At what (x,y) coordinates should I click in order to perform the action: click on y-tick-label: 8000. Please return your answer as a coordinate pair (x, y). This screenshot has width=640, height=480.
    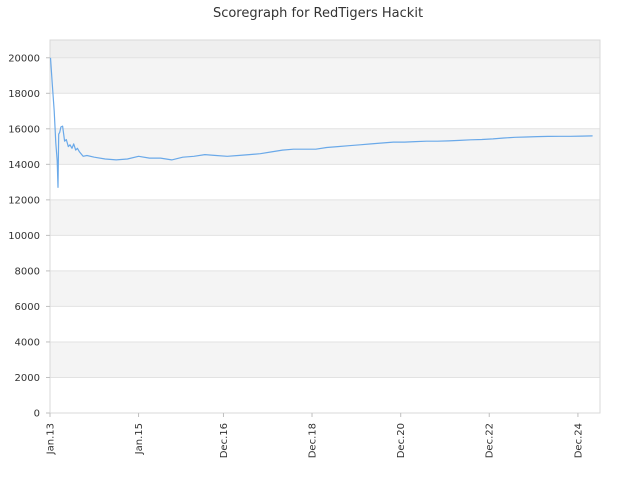
    Looking at the image, I should click on (27, 271).